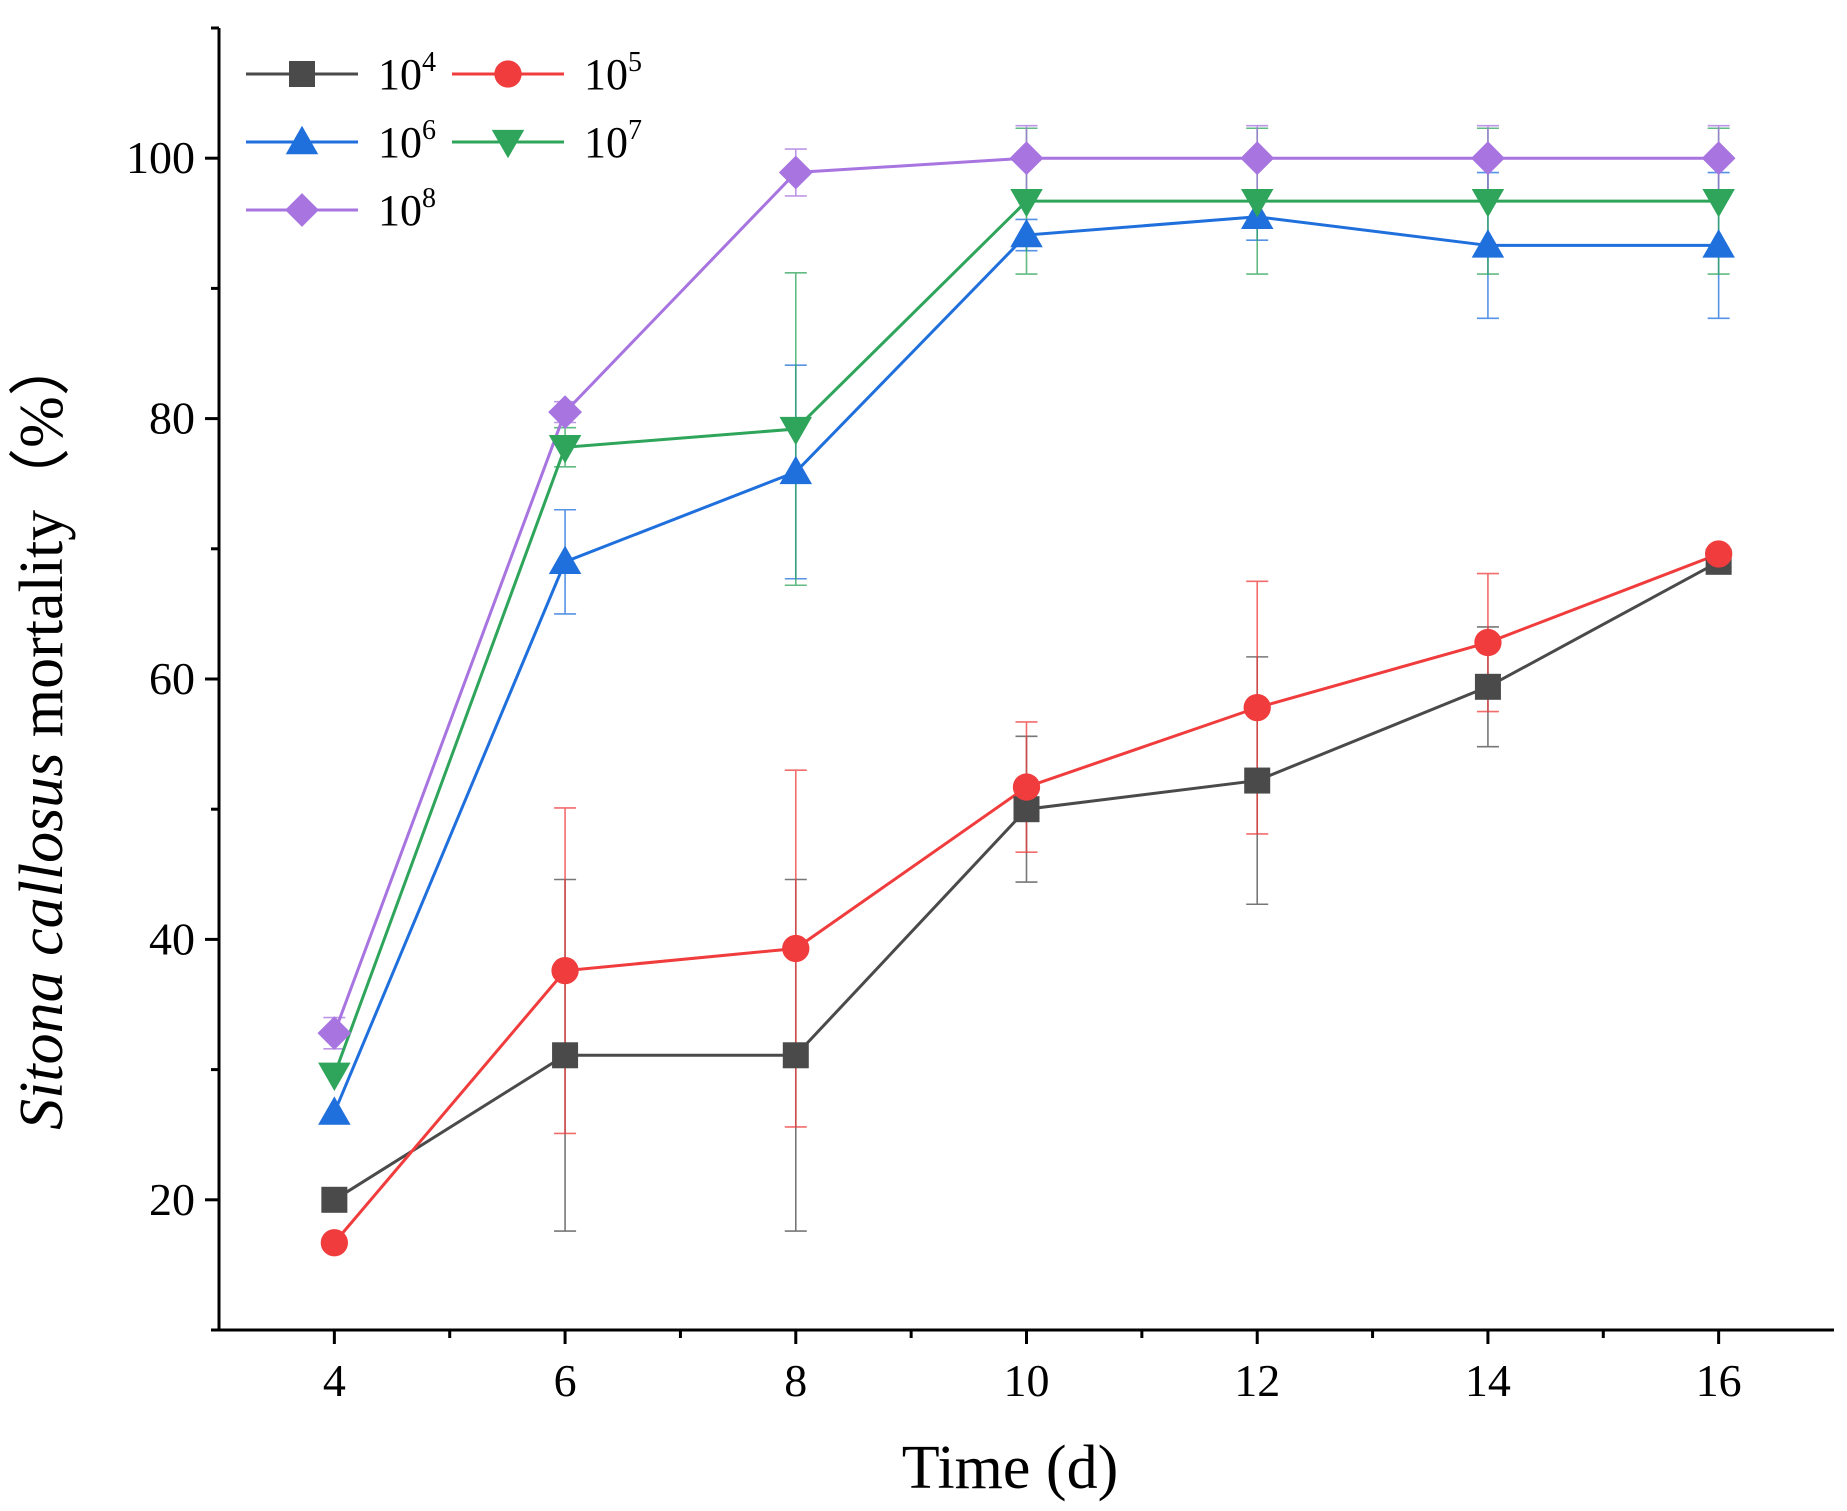  Describe the element at coordinates (613, 141) in the screenshot. I see `legend-label-10-7: 107` at that location.